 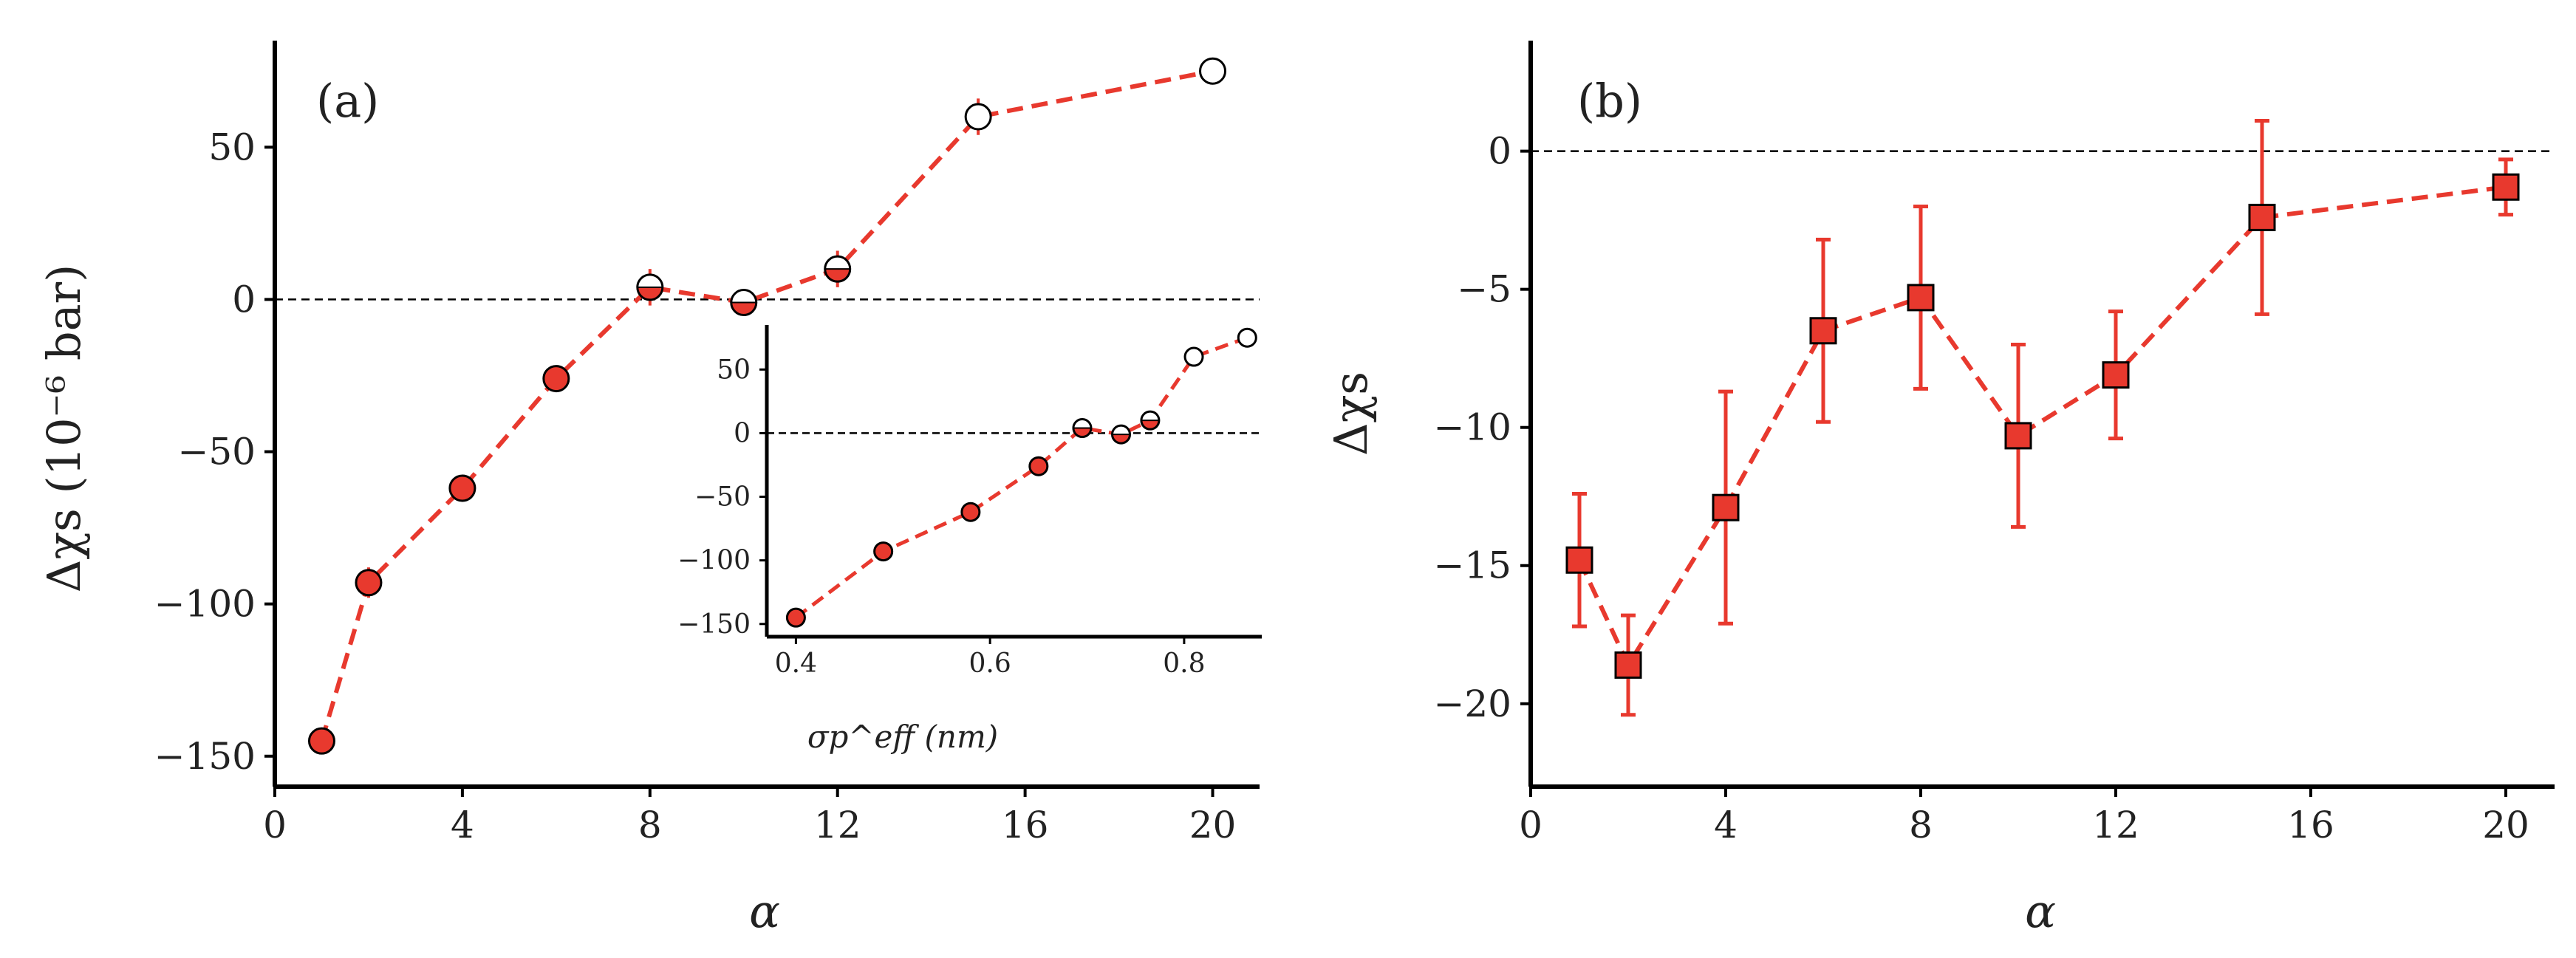 What do you see at coordinates (1184, 664) in the screenshot?
I see `inset-x-tick-label: 0.8` at bounding box center [1184, 664].